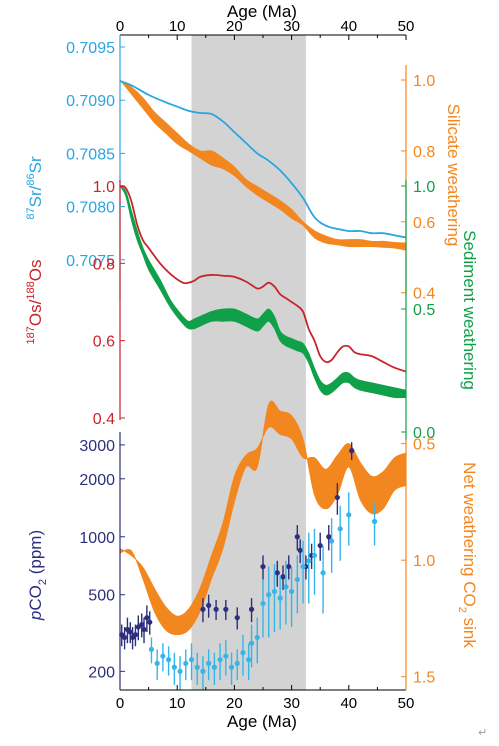 The height and width of the screenshot is (746, 499). Describe the element at coordinates (120, 26) in the screenshot. I see `x-tick-label-top: 0` at that location.